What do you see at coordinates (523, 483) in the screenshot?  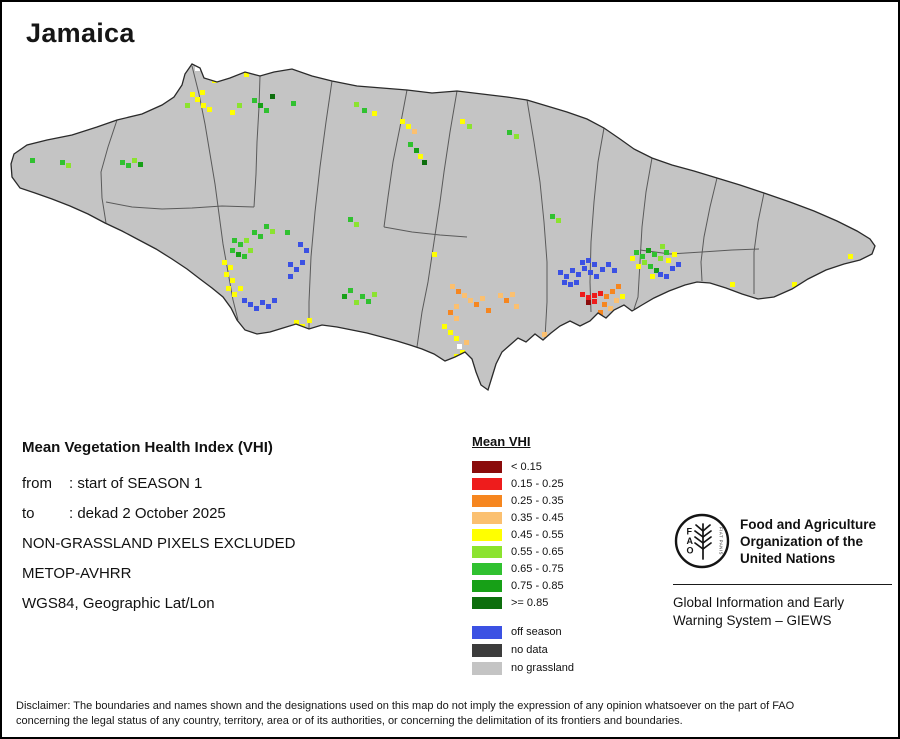 I see `legend-item: 0.15 - 0.25` at bounding box center [523, 483].